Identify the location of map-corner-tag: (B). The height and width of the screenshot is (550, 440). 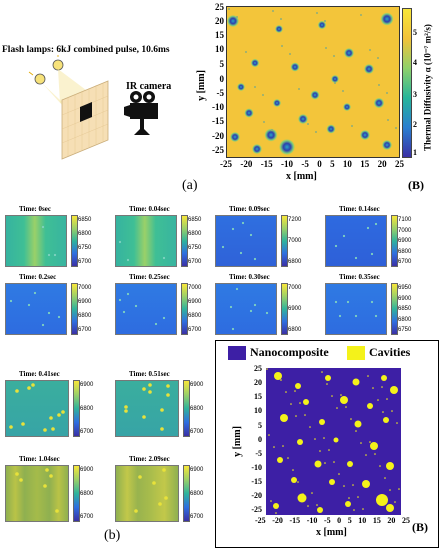
(416, 185).